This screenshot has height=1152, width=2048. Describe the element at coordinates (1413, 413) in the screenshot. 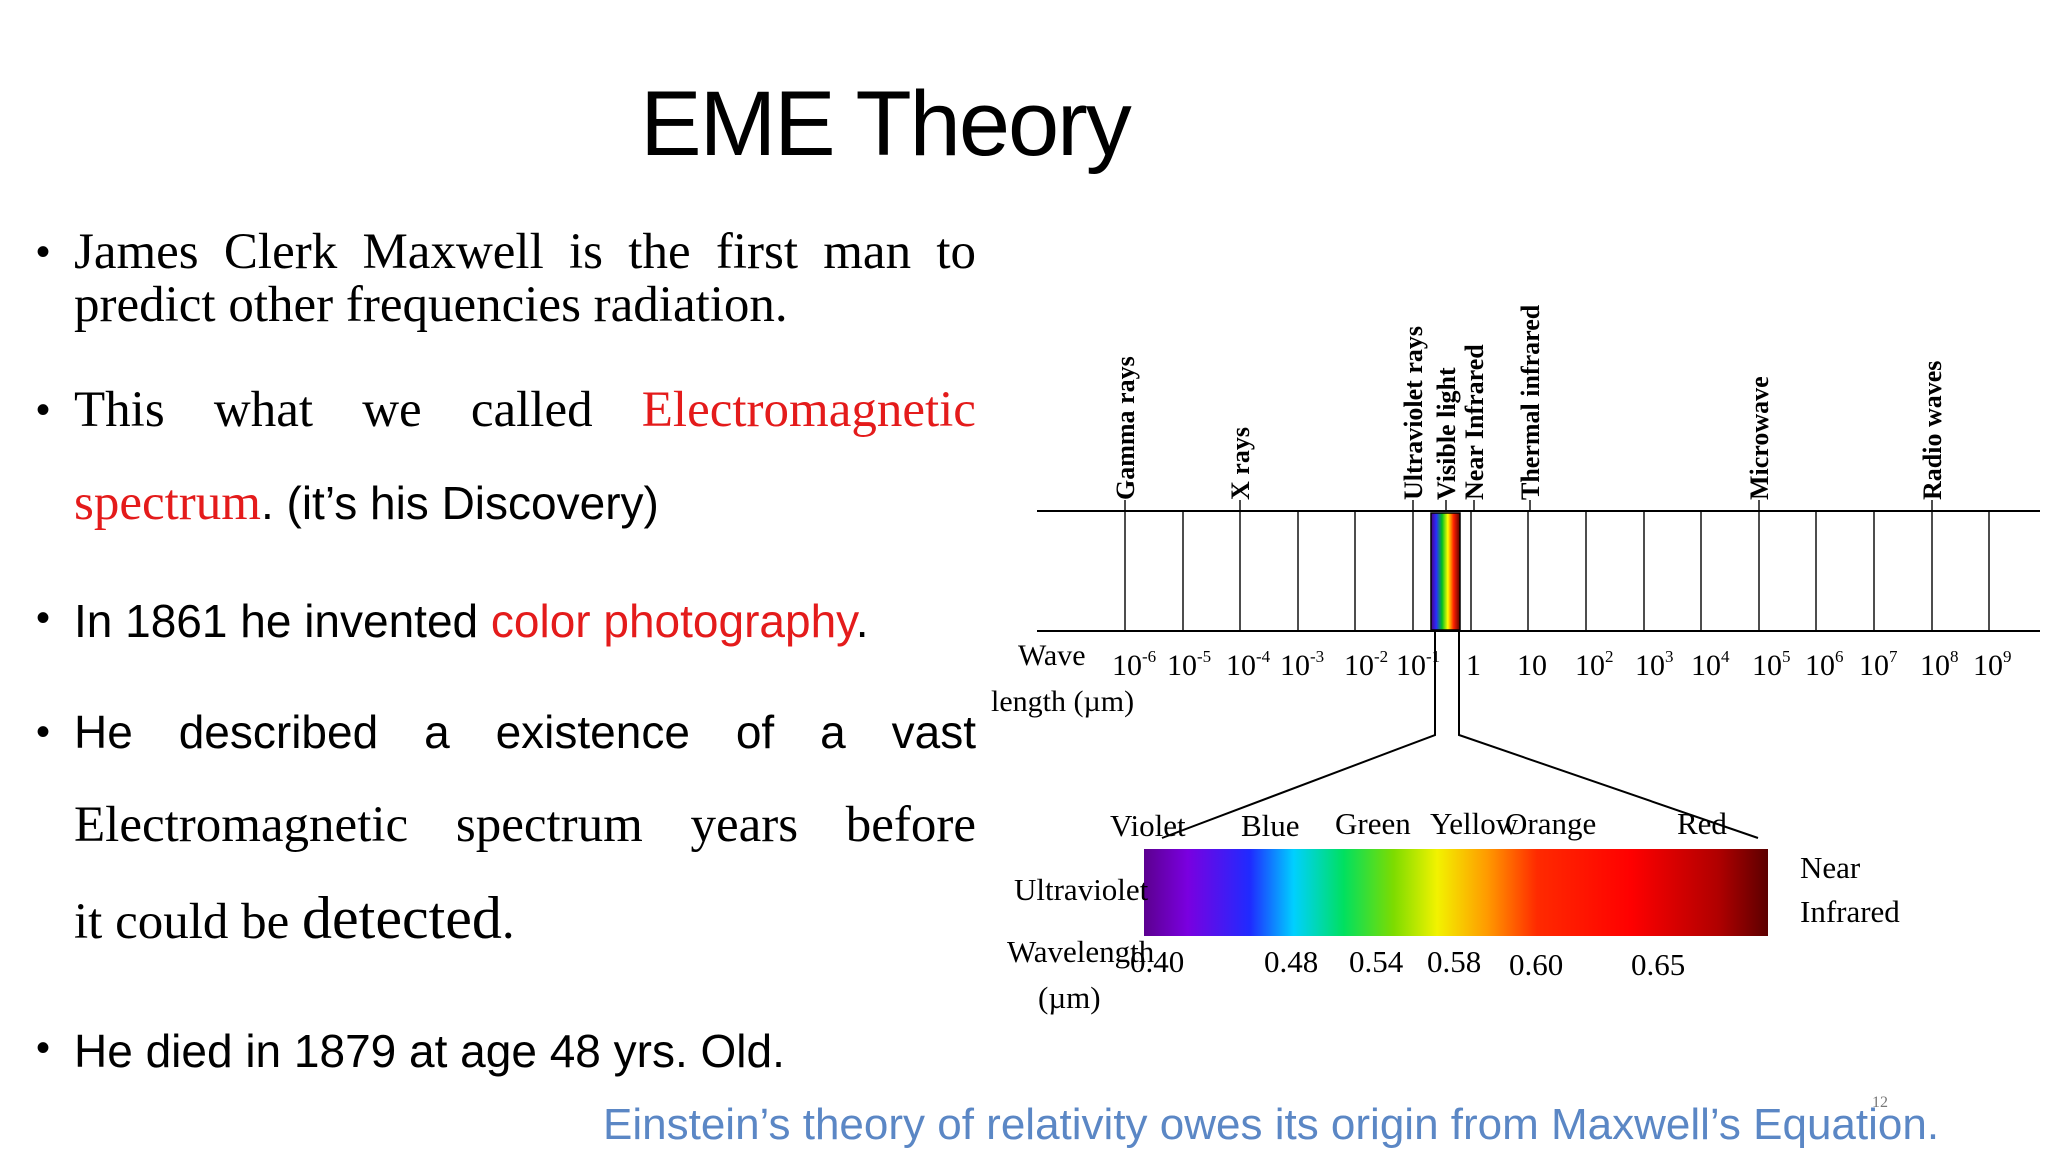

I see `band-label-ultraviolet: Ultraviolet rays` at that location.